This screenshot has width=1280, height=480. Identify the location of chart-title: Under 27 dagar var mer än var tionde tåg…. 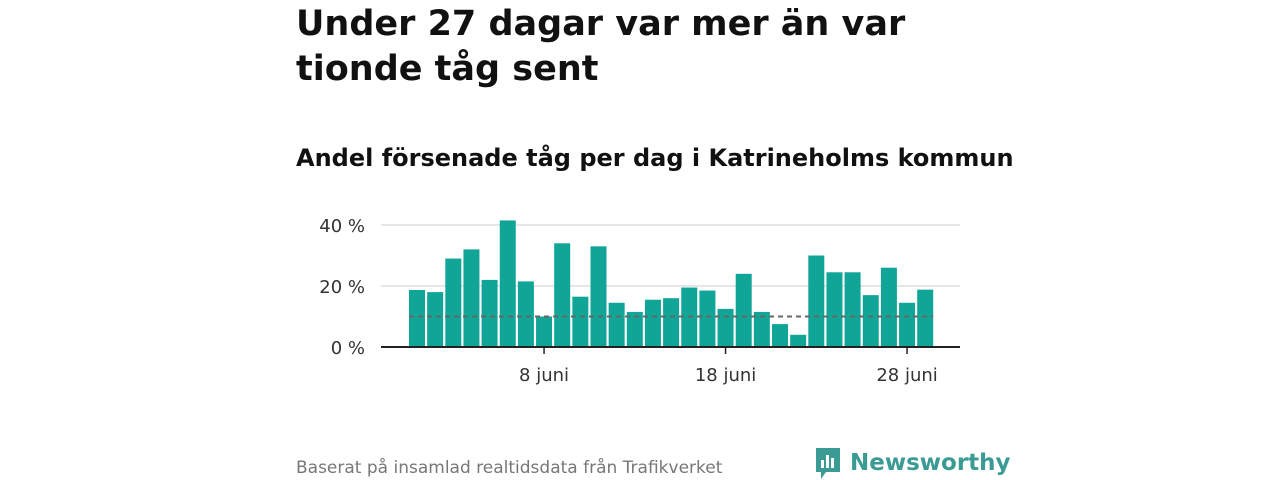
(601, 46).